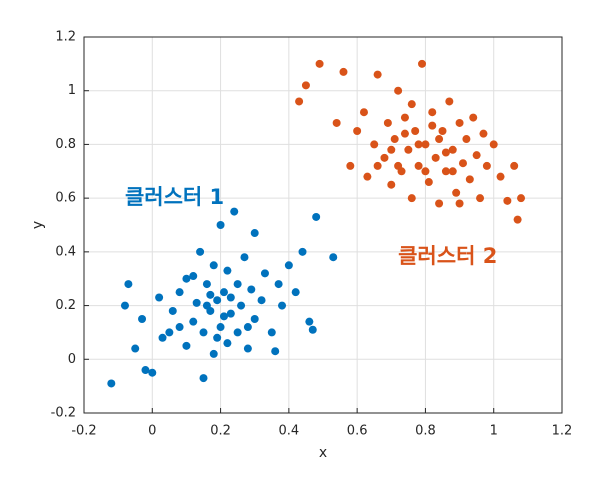 This screenshot has width=605, height=478. Describe the element at coordinates (63, 413) in the screenshot. I see `y-tick-label: -0.2` at that location.